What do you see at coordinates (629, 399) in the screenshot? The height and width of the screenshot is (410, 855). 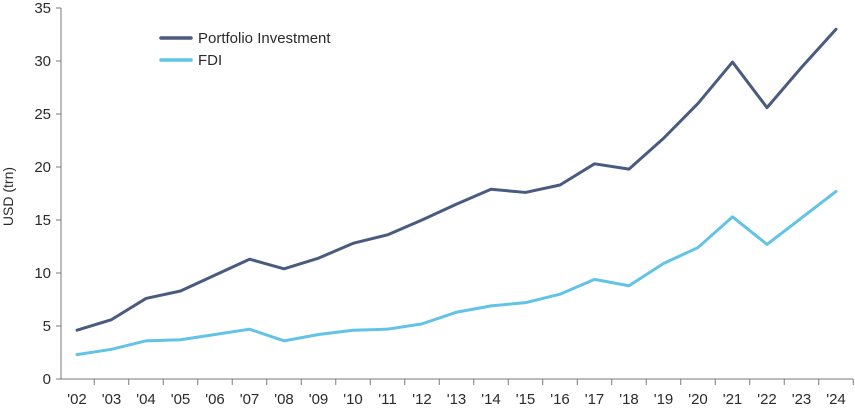 I see `x-tick-label: '18` at bounding box center [629, 399].